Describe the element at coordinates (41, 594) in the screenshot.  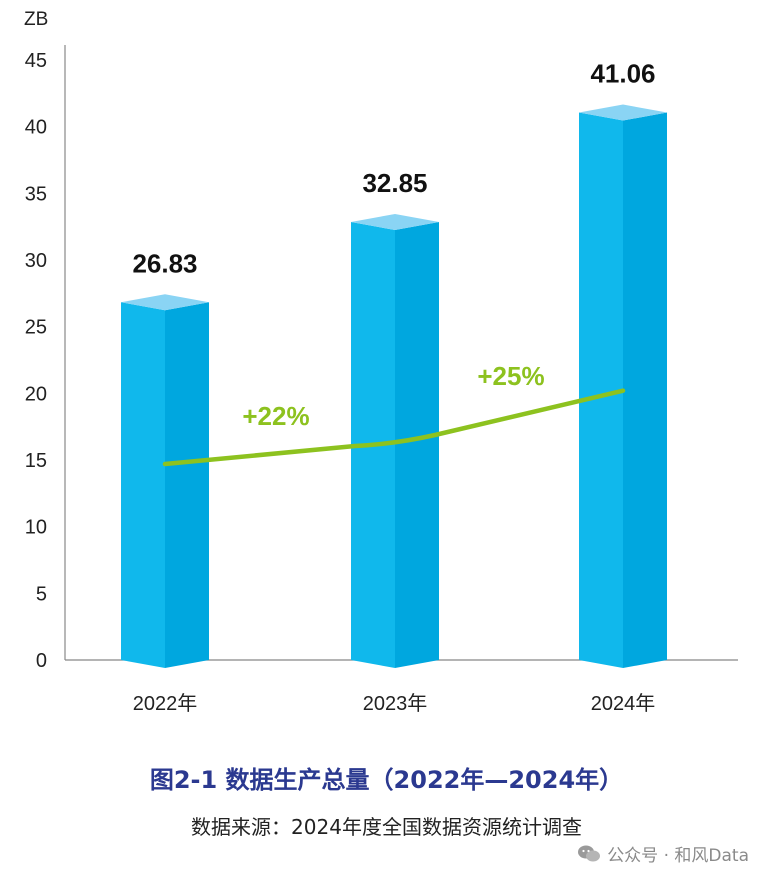
I see `y-tick-label: 5` at that location.